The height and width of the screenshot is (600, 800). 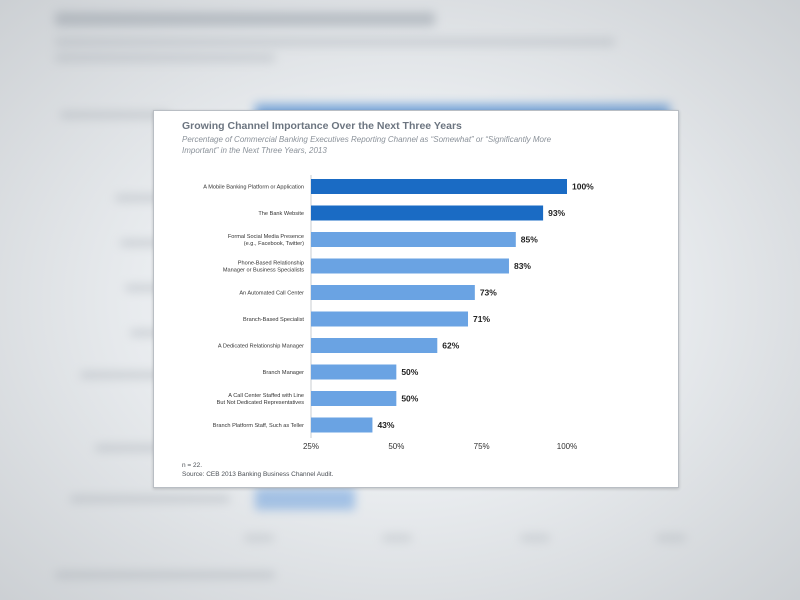 What do you see at coordinates (409, 399) in the screenshot?
I see `value-label-9: 50%` at bounding box center [409, 399].